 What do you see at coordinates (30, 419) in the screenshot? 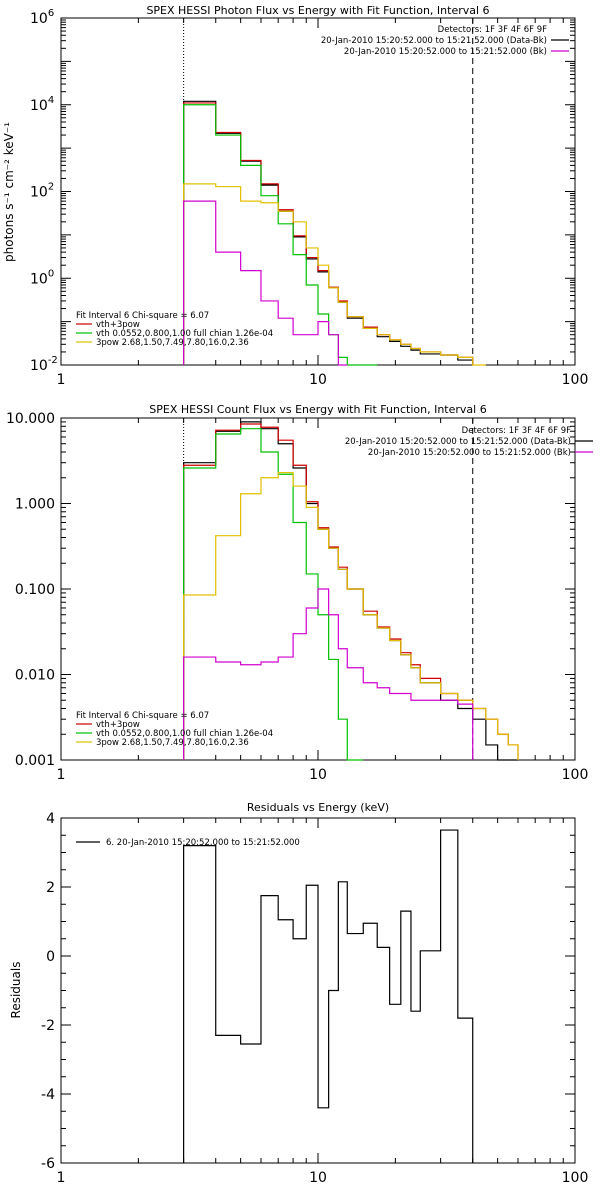
I see `y-tick-label: 10.000` at bounding box center [30, 419].